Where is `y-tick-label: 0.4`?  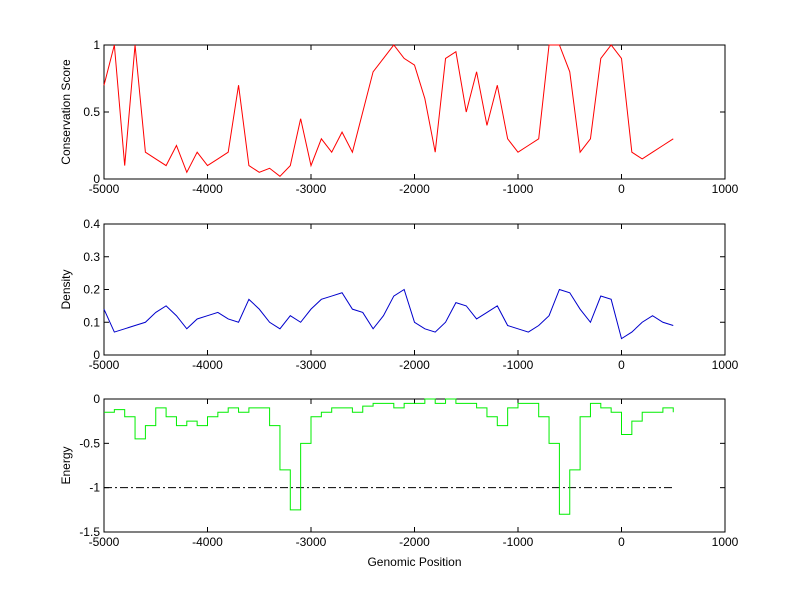
y-tick-label: 0.4 is located at coordinates (91, 224).